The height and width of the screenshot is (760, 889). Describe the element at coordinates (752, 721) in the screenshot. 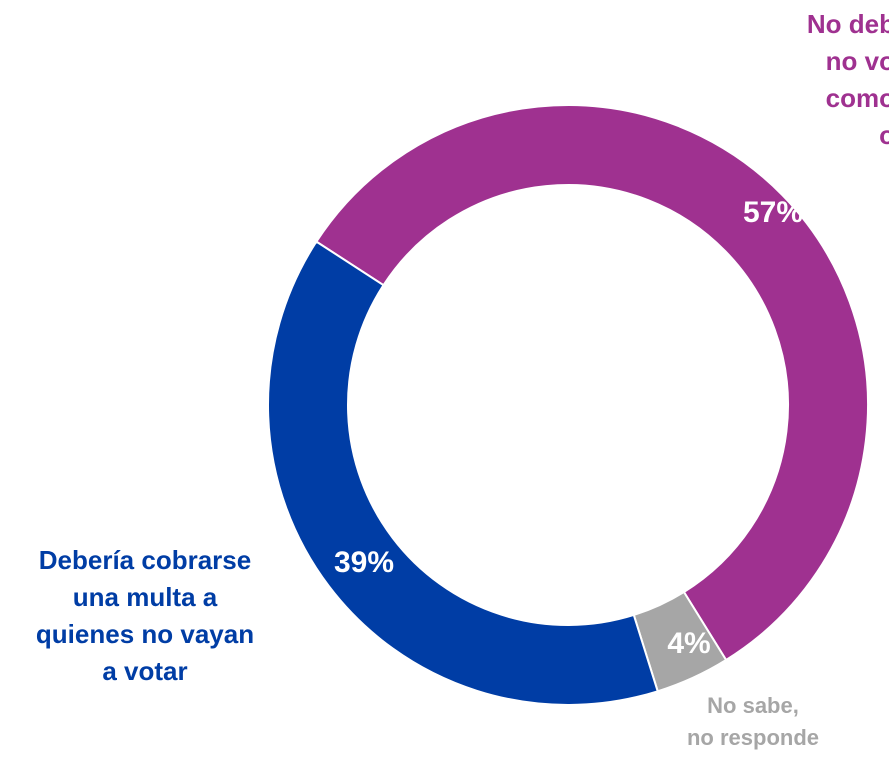

I see `legend-label-no-sabe: No sabe, no responde` at that location.